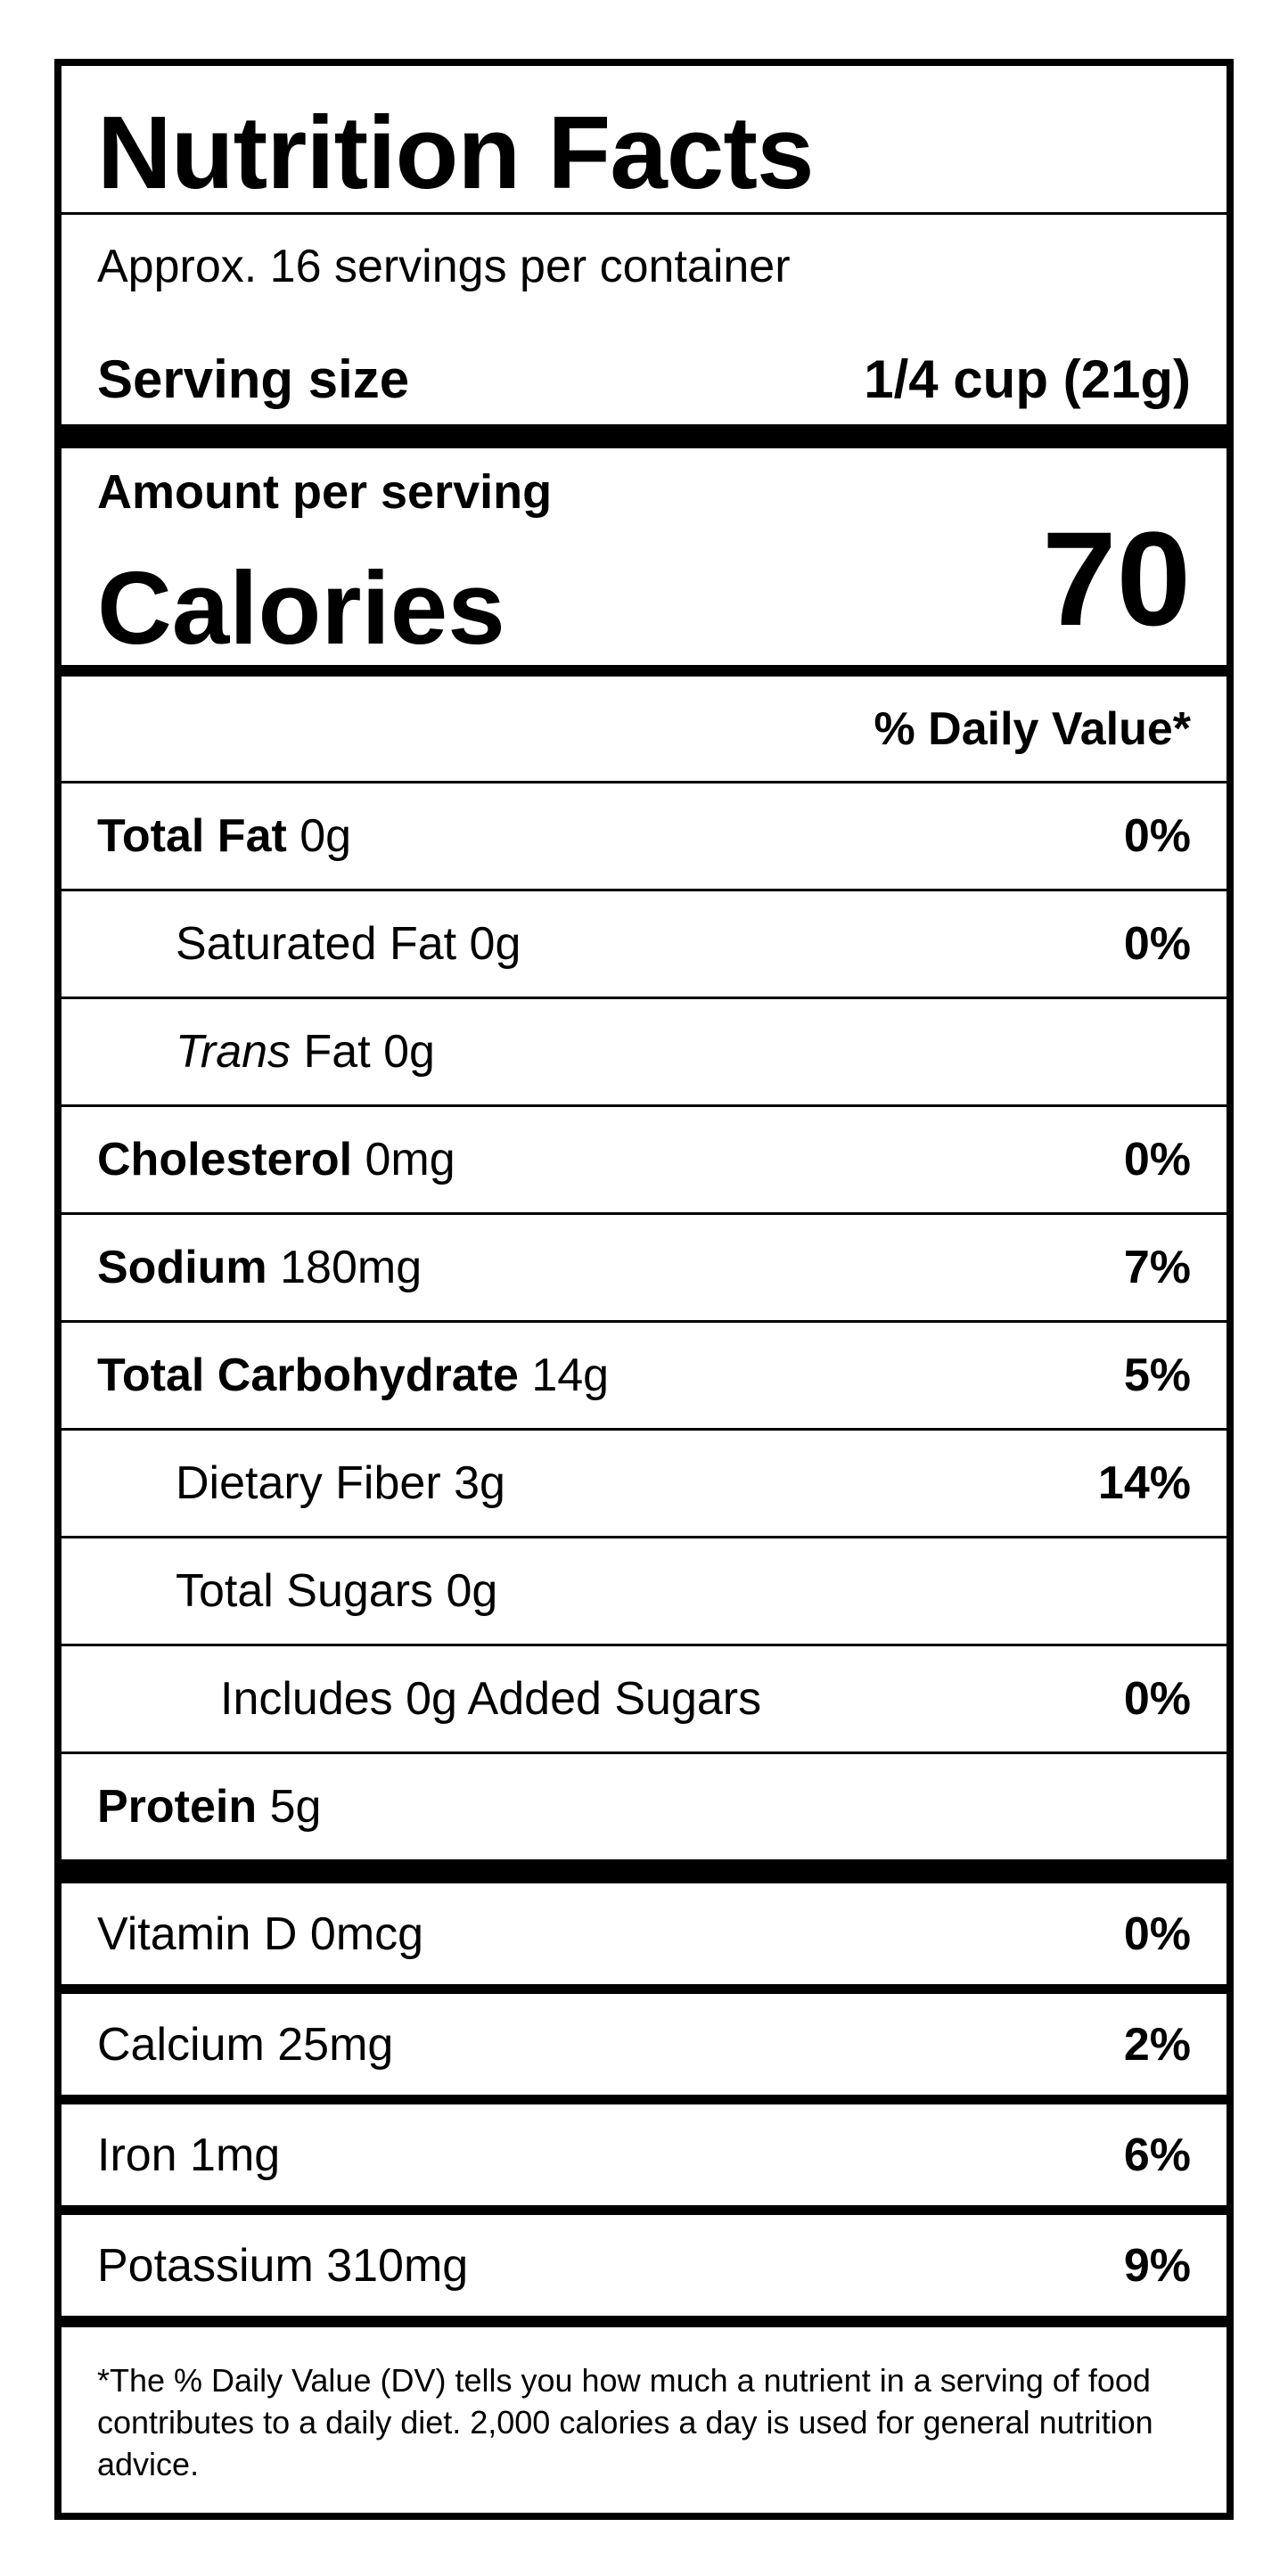  What do you see at coordinates (644, 945) in the screenshot?
I see `nutrient-row-saturated-fat: Saturated Fat 0g 0%` at bounding box center [644, 945].